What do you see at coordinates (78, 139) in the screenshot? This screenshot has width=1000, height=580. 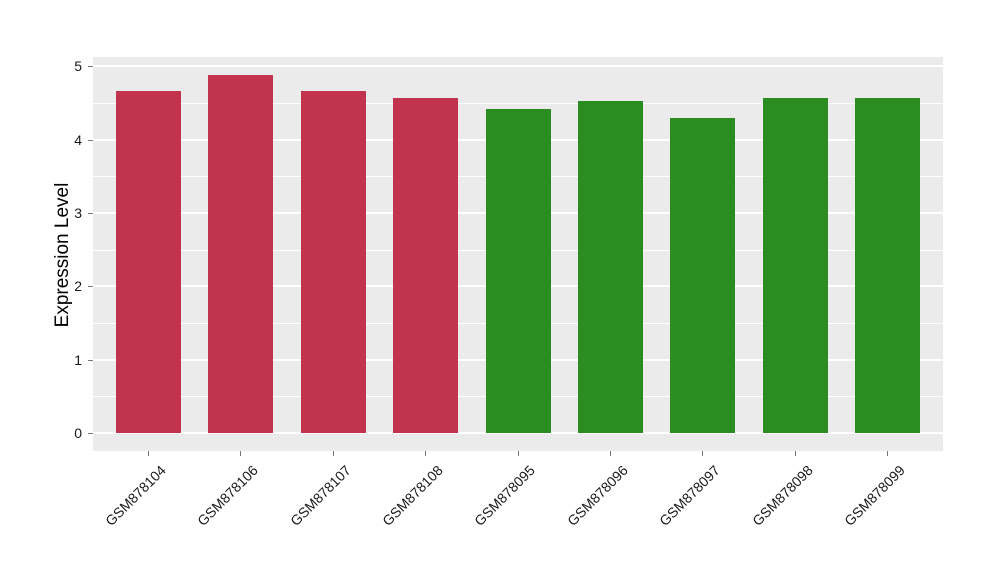 I see `y-tick-label: 4` at bounding box center [78, 139].